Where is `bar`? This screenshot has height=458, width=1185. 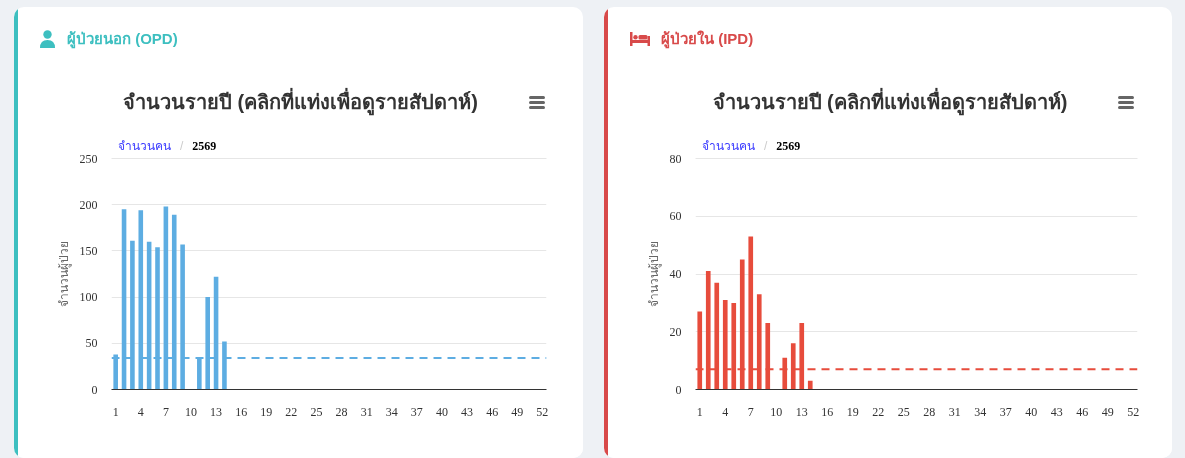 bar is located at coordinates (810, 385).